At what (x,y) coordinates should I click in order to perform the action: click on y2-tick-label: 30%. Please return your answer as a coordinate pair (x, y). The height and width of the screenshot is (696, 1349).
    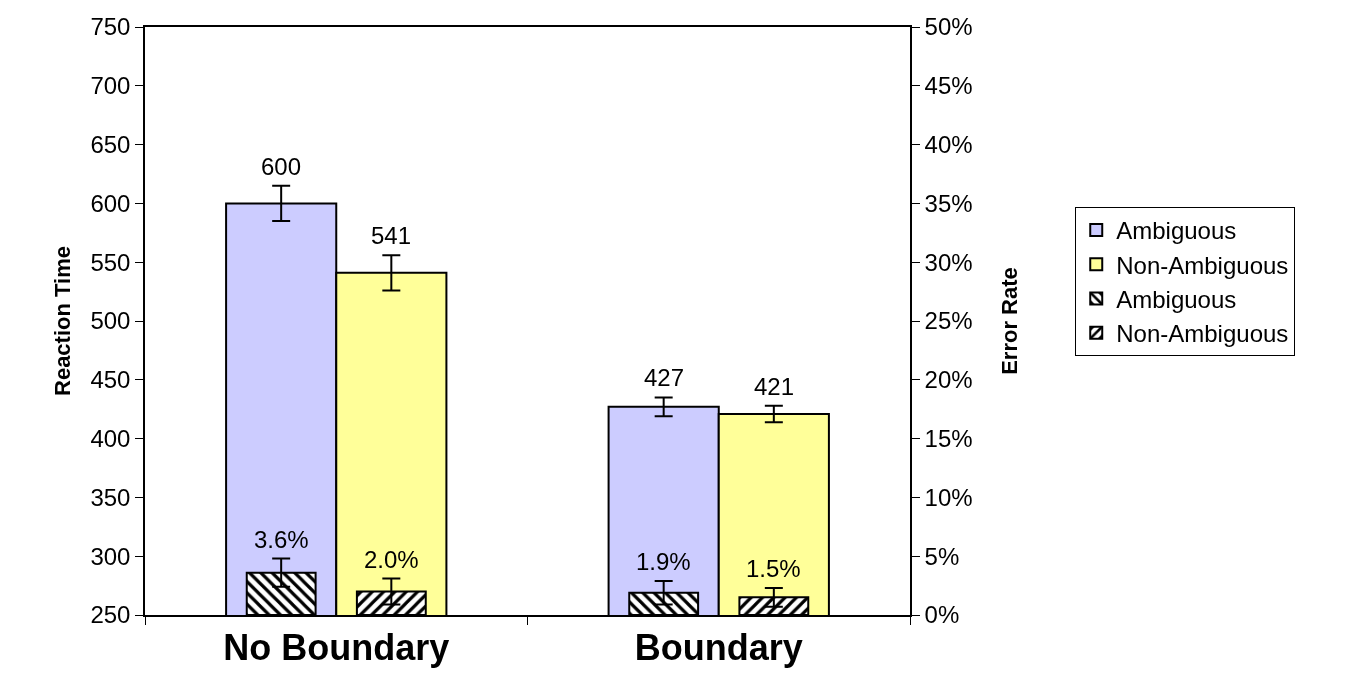
    Looking at the image, I should click on (948, 262).